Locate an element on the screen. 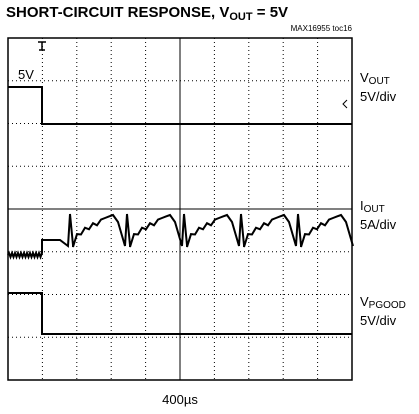 This screenshot has height=414, width=419. channel-symbol: I is located at coordinates (362, 205).